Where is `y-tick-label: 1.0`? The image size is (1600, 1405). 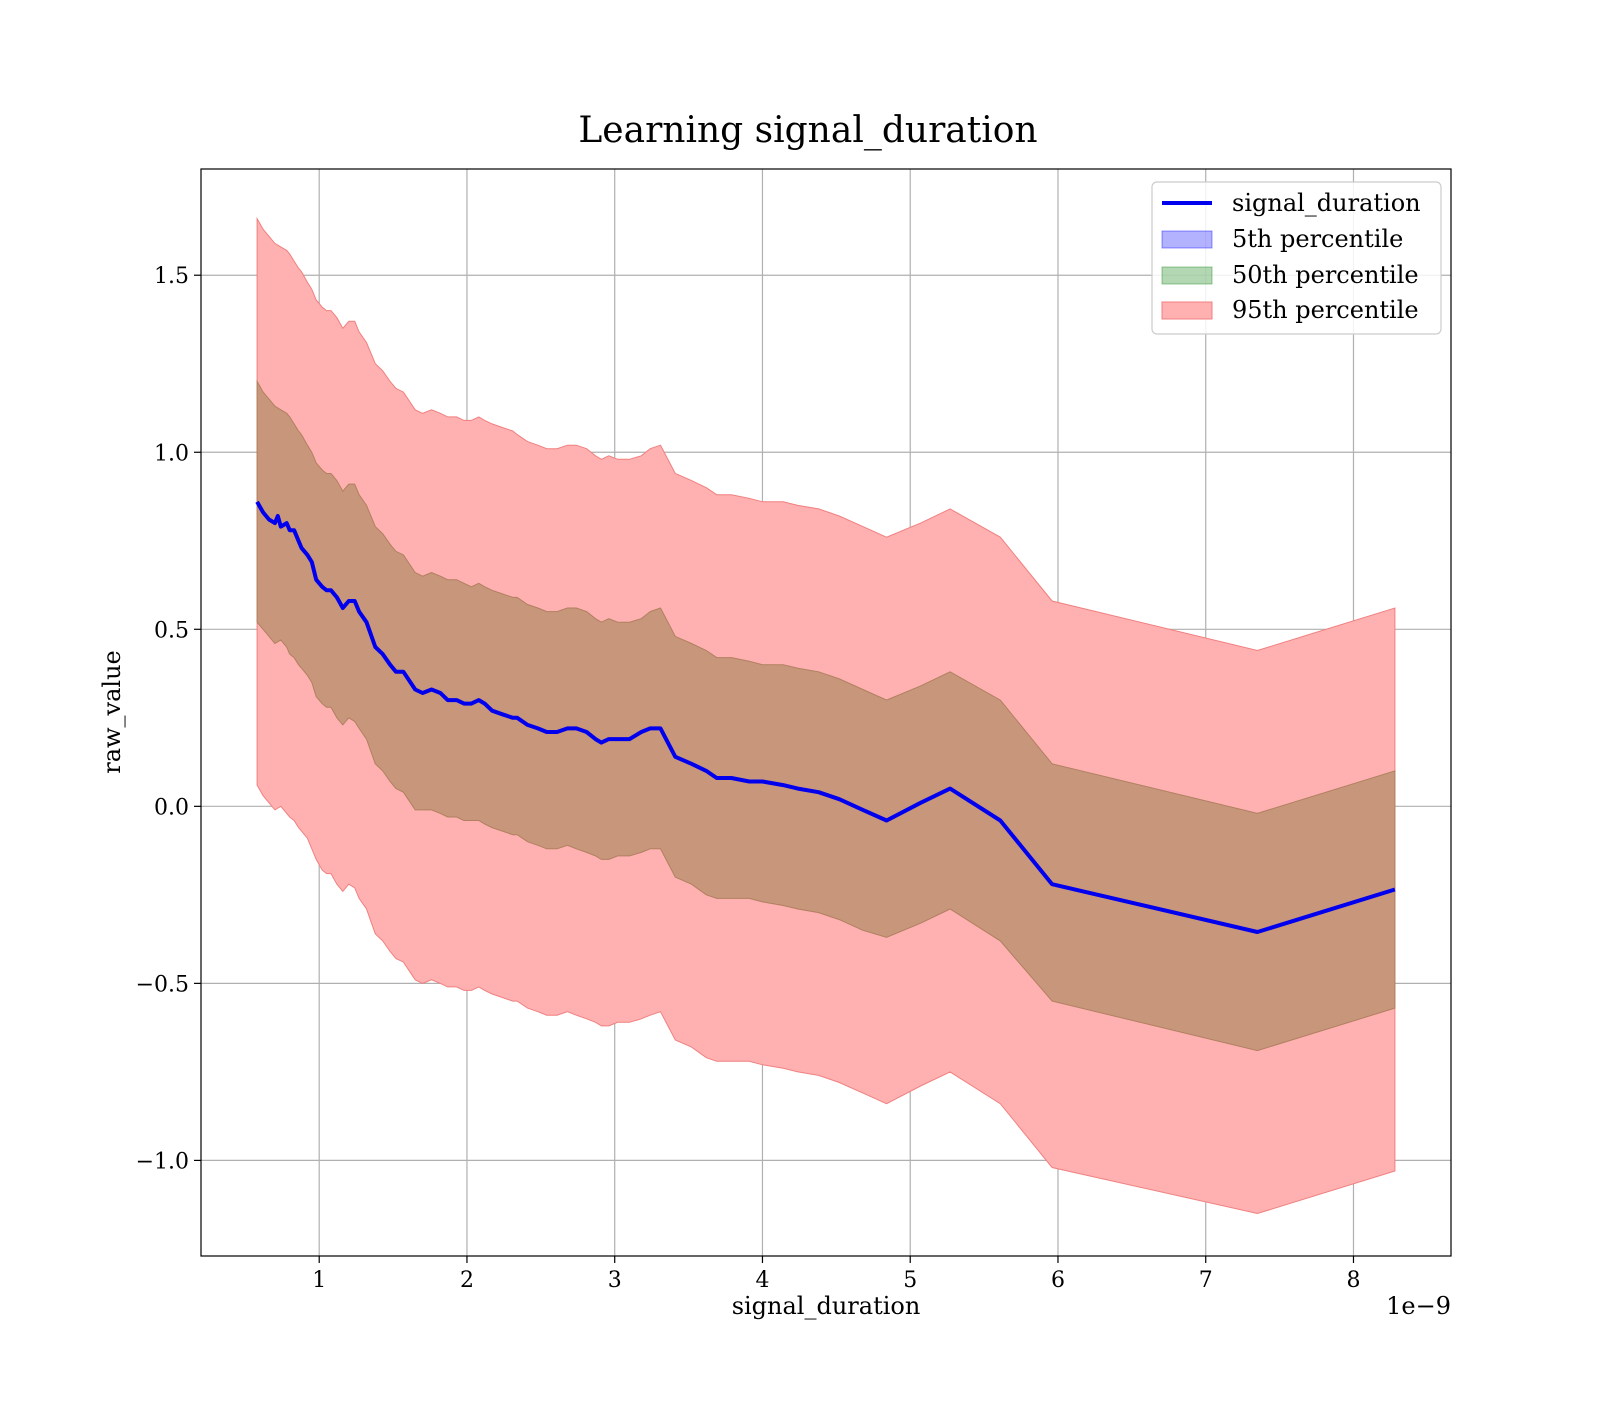
y-tick-label: 1.0 is located at coordinates (171, 453).